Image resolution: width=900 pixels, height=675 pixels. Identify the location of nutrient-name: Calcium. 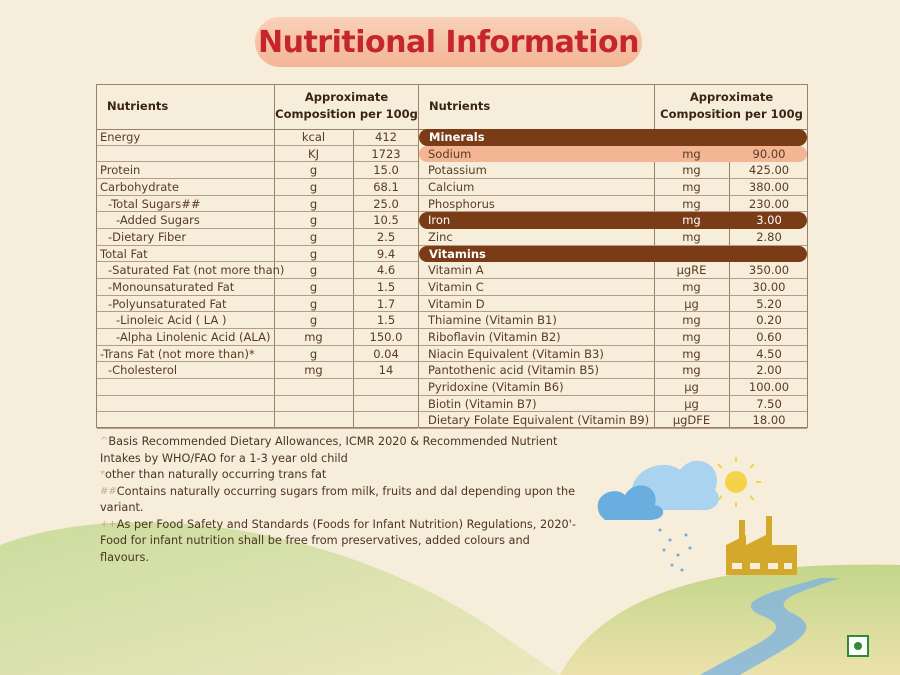
(451, 187).